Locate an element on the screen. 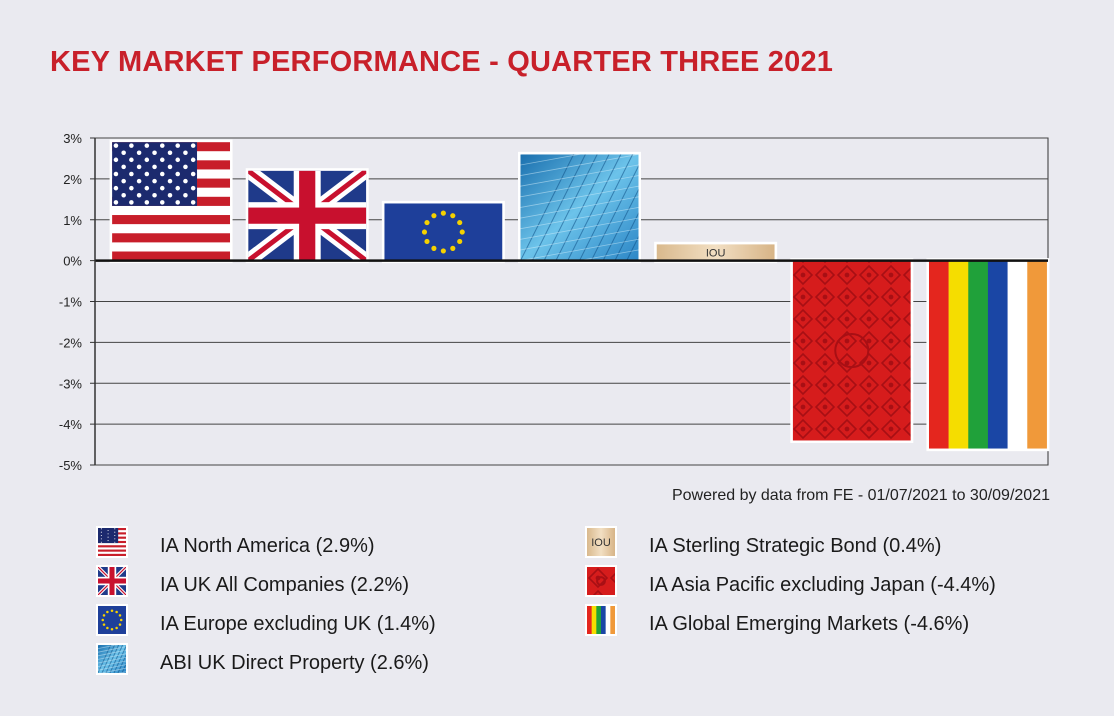 This screenshot has width=1114, height=716. legend-item: IA Europe excluding UK (1.4%) is located at coordinates (266, 623).